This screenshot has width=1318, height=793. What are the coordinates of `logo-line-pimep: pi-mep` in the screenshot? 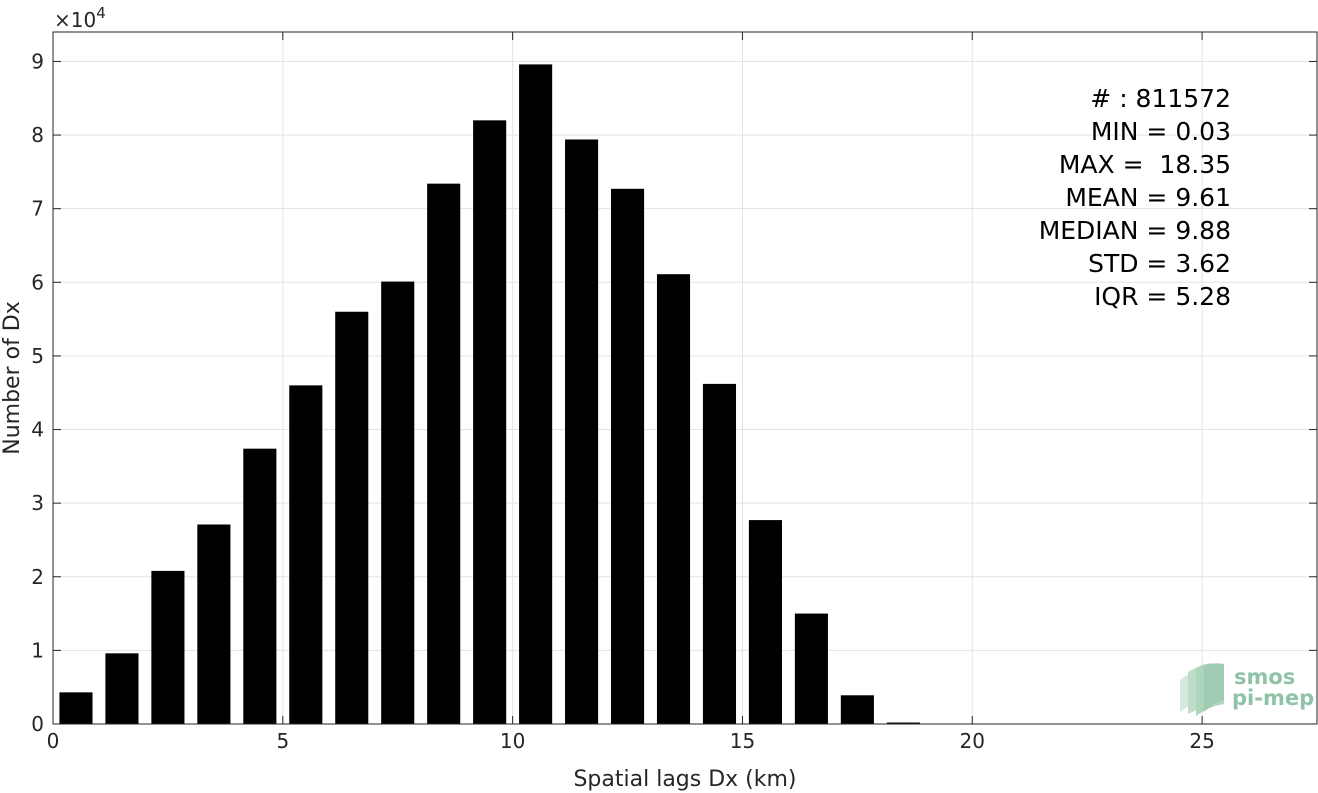 It's located at (1273, 698).